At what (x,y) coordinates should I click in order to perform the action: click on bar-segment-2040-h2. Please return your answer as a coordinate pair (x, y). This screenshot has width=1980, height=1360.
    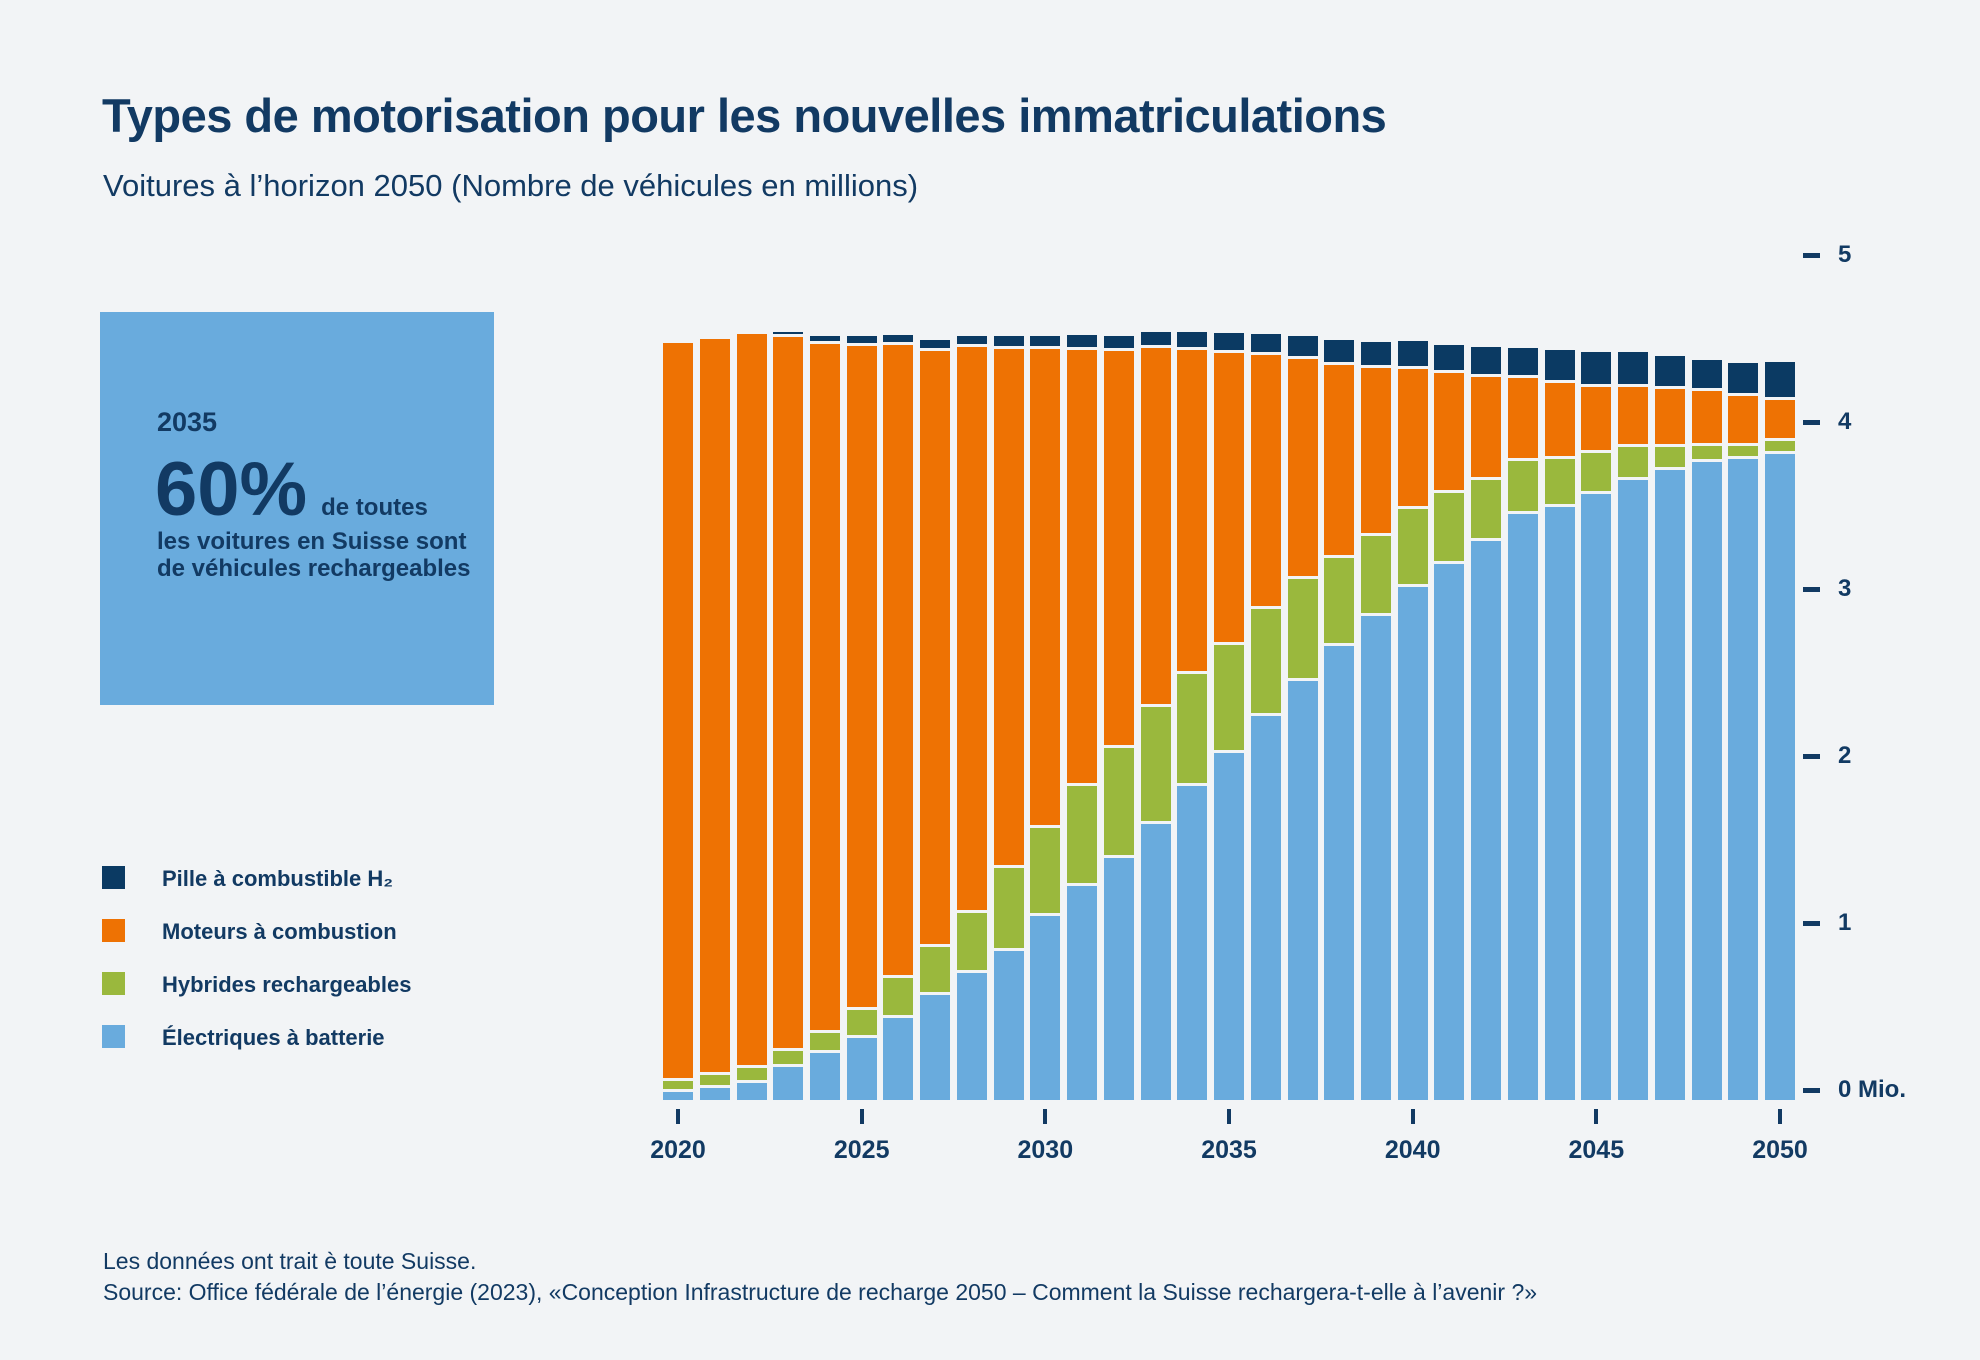
    Looking at the image, I should click on (1412, 353).